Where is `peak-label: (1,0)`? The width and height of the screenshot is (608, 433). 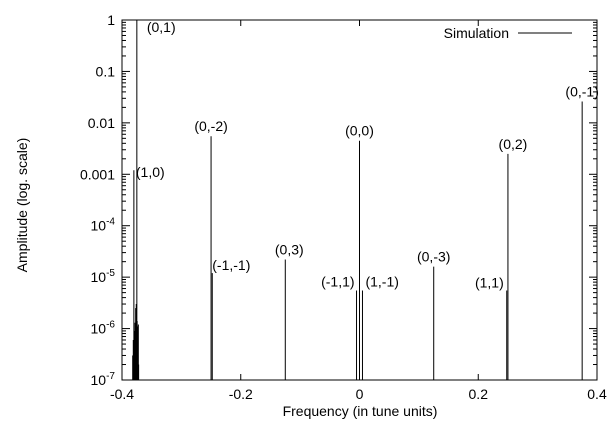 peak-label: (1,0) is located at coordinates (150, 172).